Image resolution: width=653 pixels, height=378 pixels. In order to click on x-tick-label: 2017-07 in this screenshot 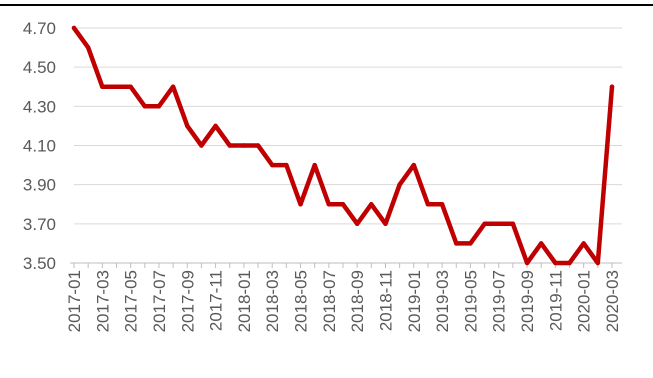, I will do `click(159, 301)`.